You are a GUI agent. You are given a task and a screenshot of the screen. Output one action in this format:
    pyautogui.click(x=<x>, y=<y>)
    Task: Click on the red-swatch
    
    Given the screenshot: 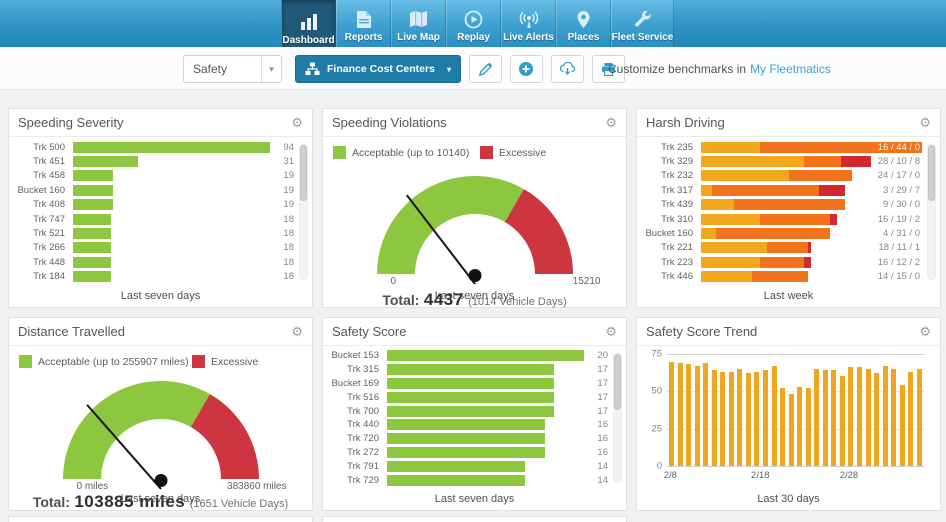 What is the action you would take?
    pyautogui.click(x=198, y=361)
    